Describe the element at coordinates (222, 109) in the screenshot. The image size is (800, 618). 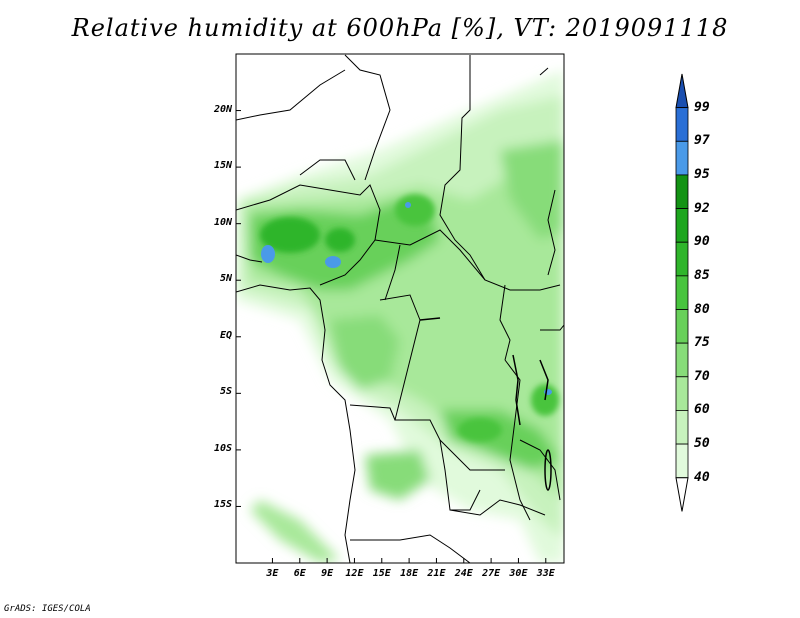
I see `lat-tick-label: 20N` at that location.